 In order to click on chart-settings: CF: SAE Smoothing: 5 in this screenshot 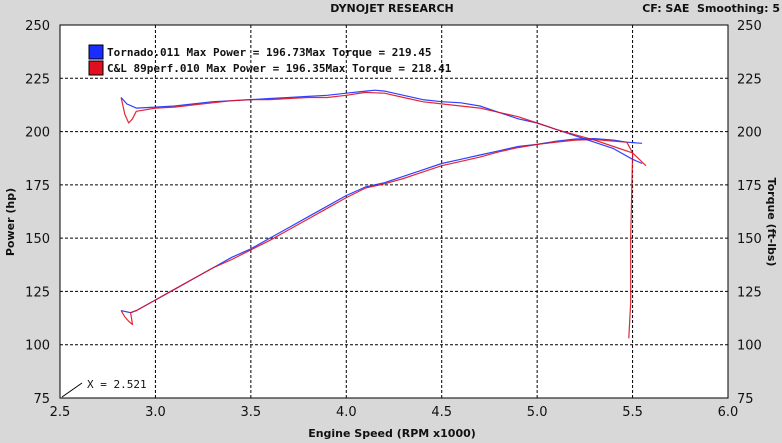, I will do `click(711, 8)`.